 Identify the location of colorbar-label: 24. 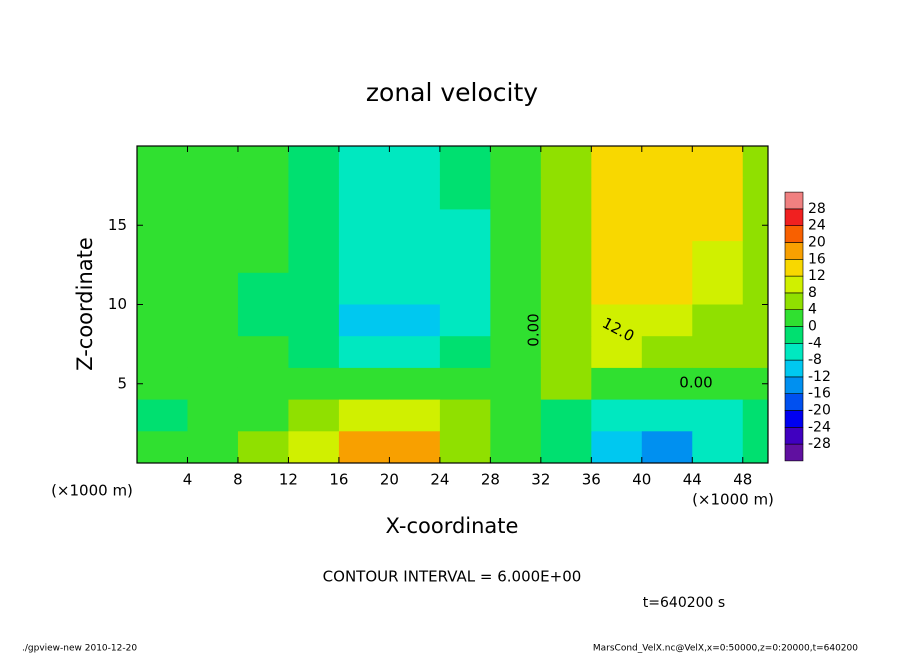
(817, 226).